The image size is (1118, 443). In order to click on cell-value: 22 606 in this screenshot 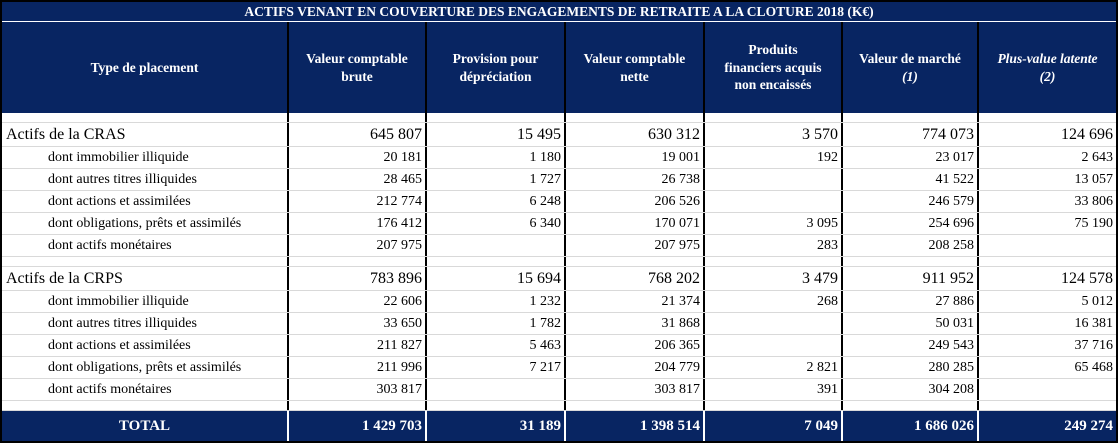, I will do `click(358, 301)`.